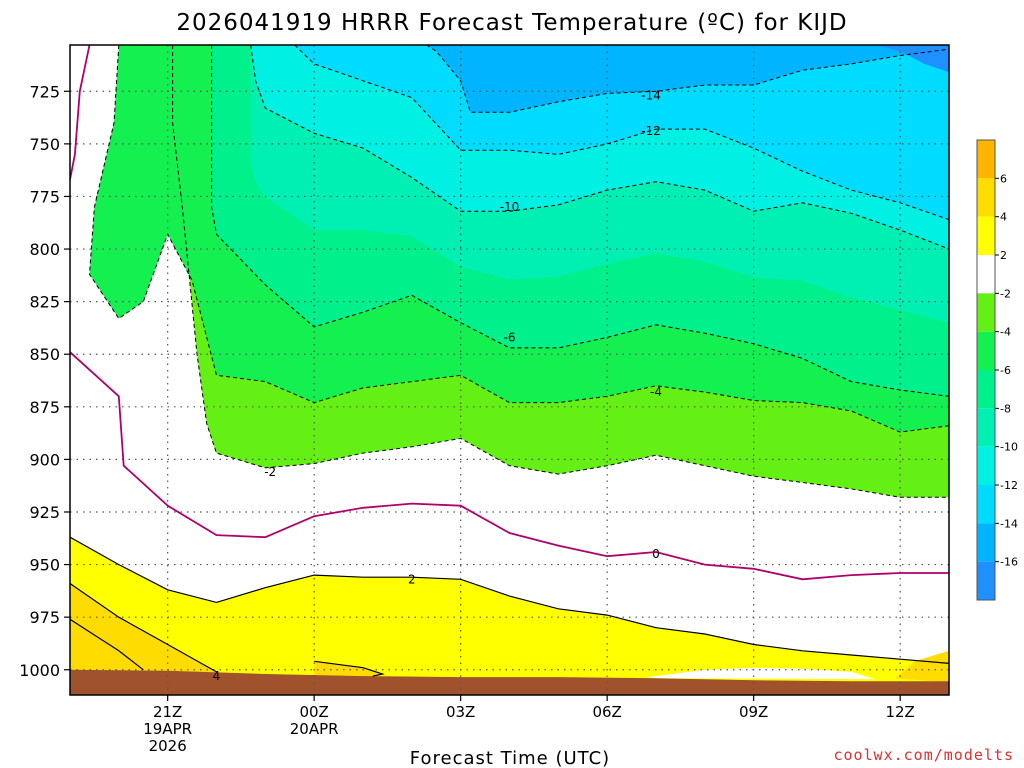  Describe the element at coordinates (761, 673) in the screenshot. I see `band-surface-white-pocket` at that location.